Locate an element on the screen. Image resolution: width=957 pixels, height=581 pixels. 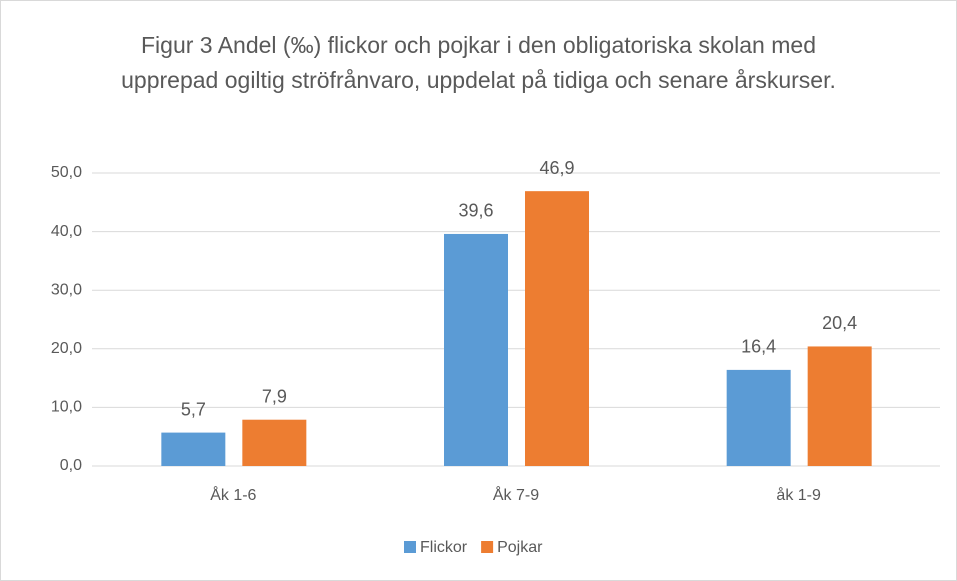
y-tick-label: 40,0 is located at coordinates (66, 231).